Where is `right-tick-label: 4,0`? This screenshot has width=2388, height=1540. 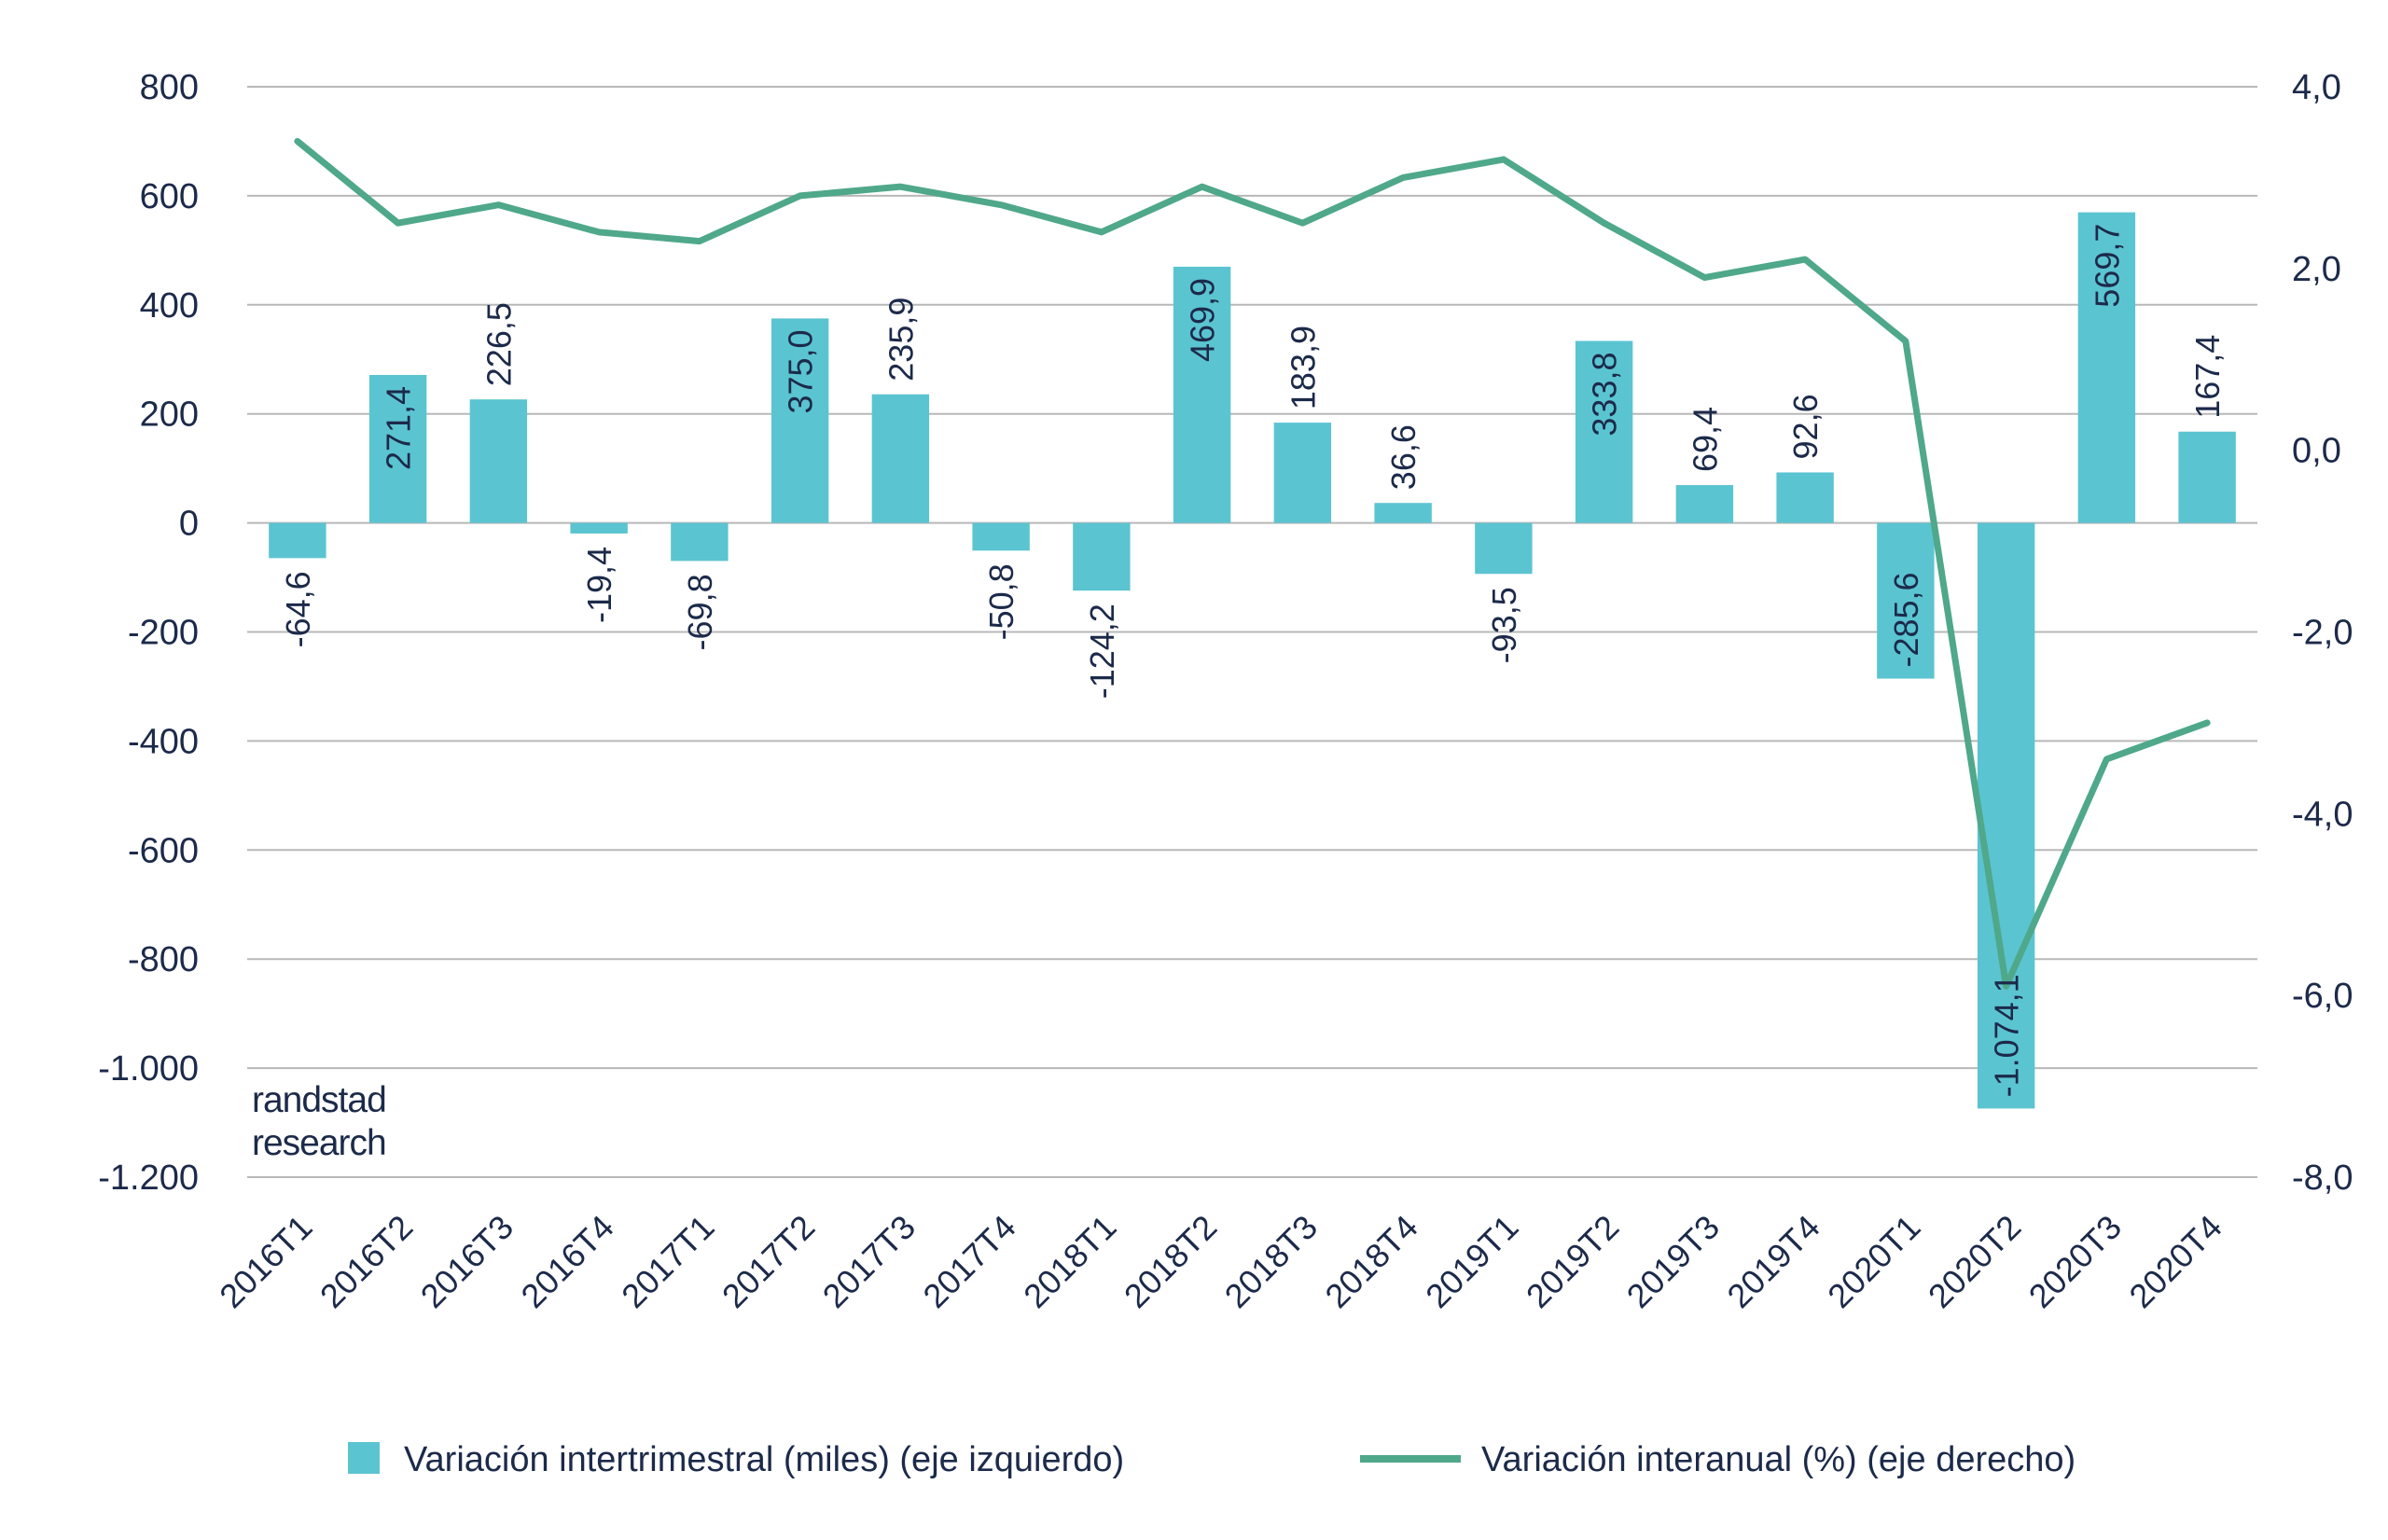 right-tick-label: 4,0 is located at coordinates (2316, 87).